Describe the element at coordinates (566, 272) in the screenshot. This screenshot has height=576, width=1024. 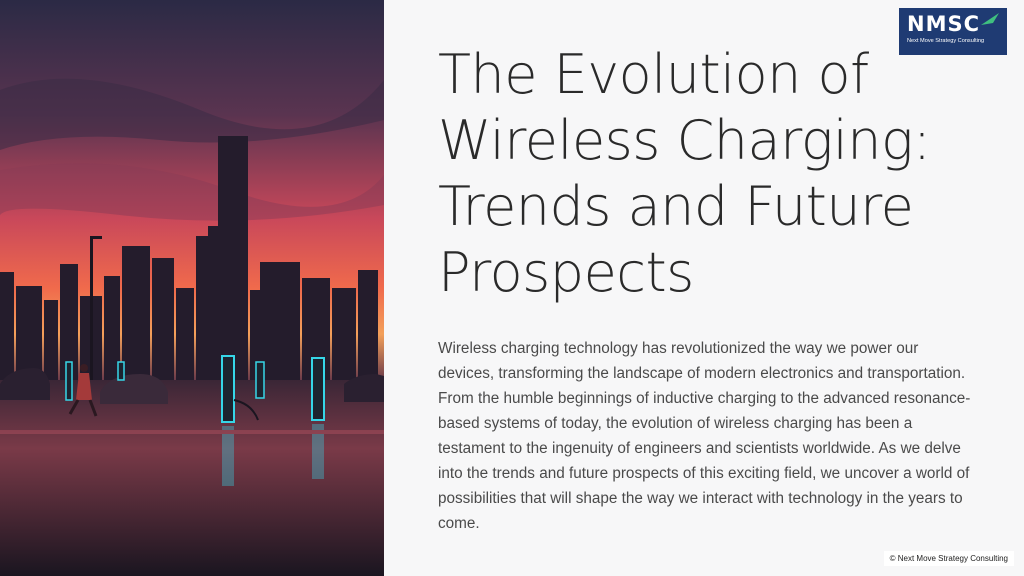
I see `title-line: Prospects` at that location.